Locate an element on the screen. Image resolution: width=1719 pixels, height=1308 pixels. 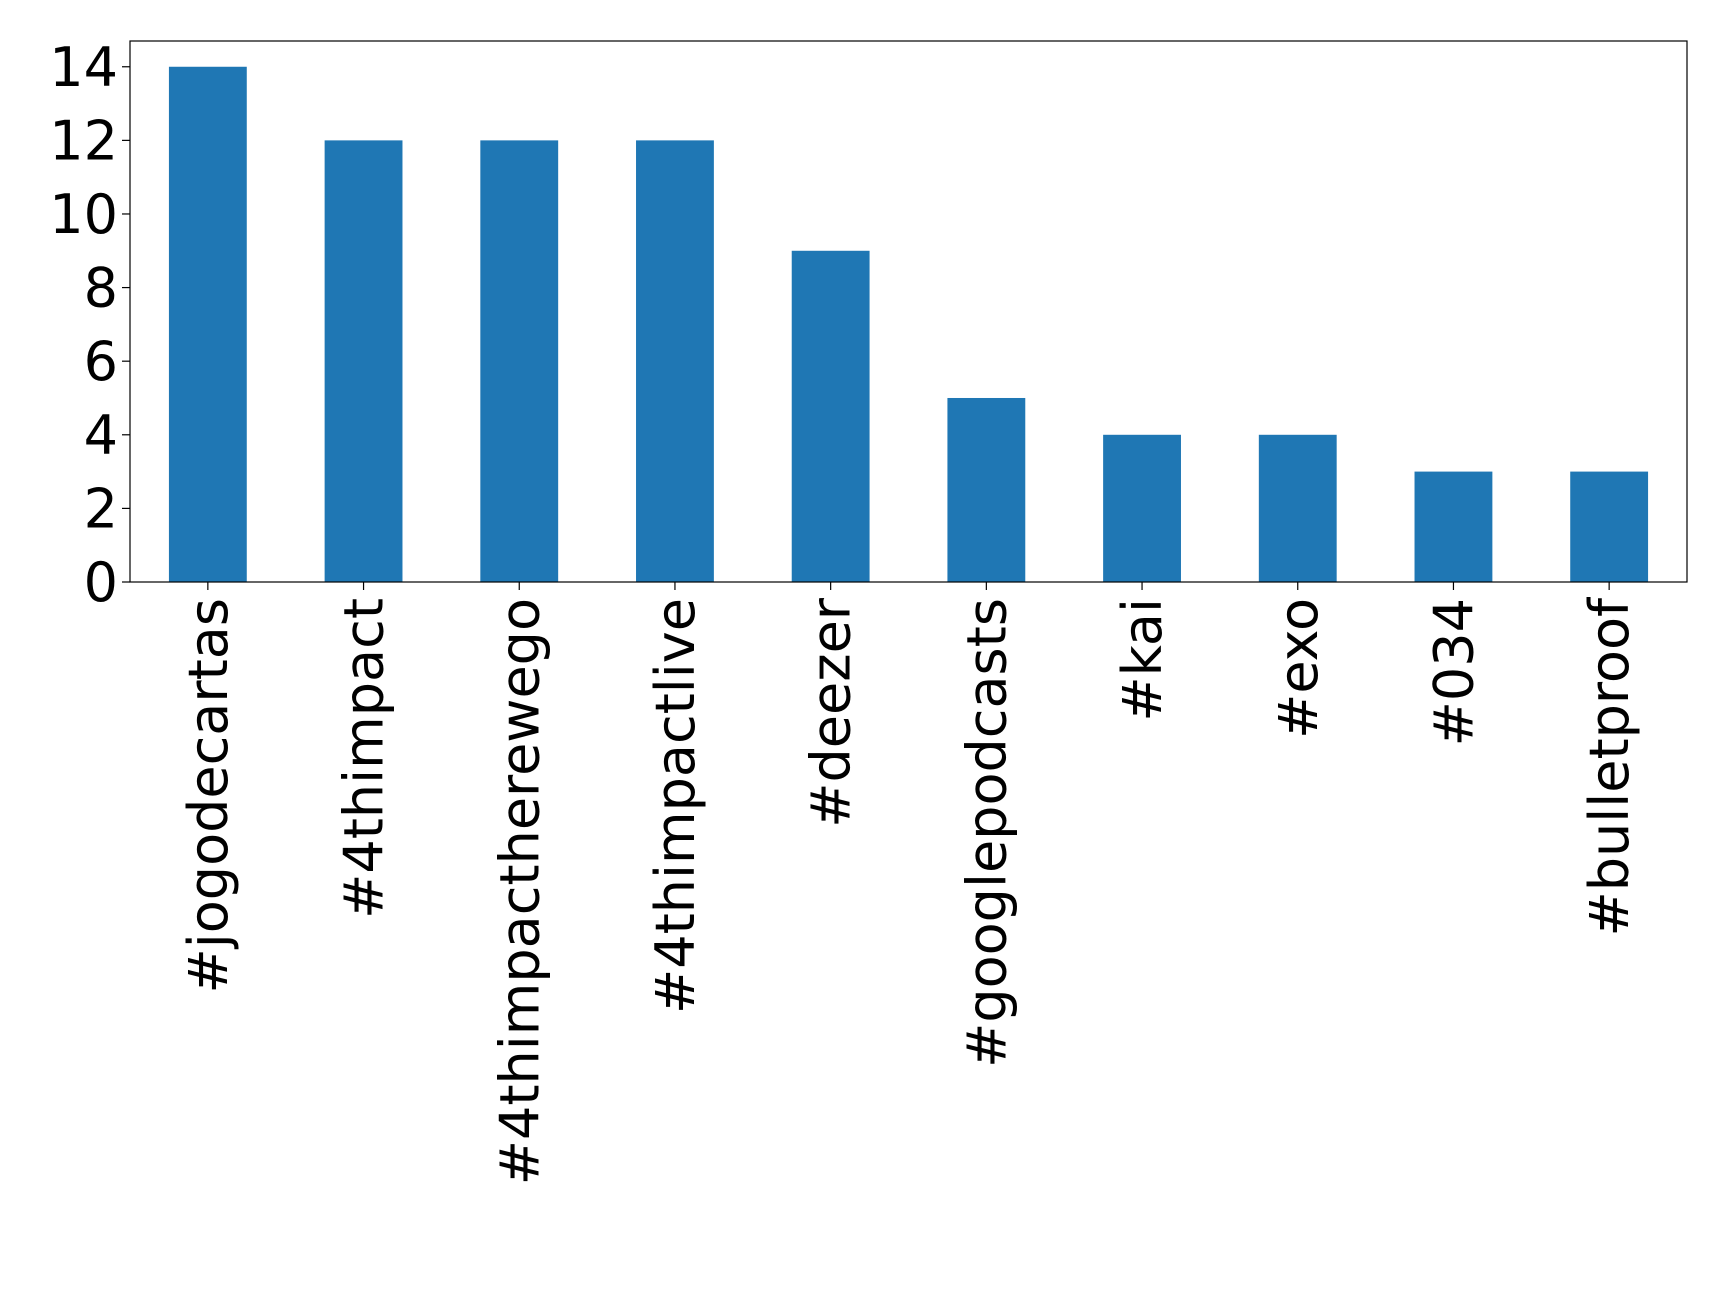
y-tick-label: 10 is located at coordinates (83, 214).